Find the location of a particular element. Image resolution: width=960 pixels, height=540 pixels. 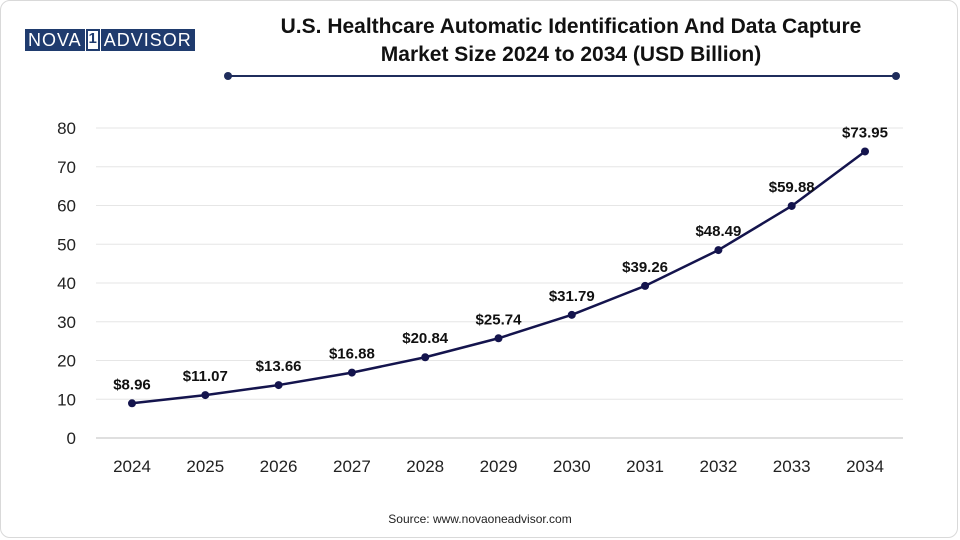

x-tick-label: 2024 is located at coordinates (132, 466).